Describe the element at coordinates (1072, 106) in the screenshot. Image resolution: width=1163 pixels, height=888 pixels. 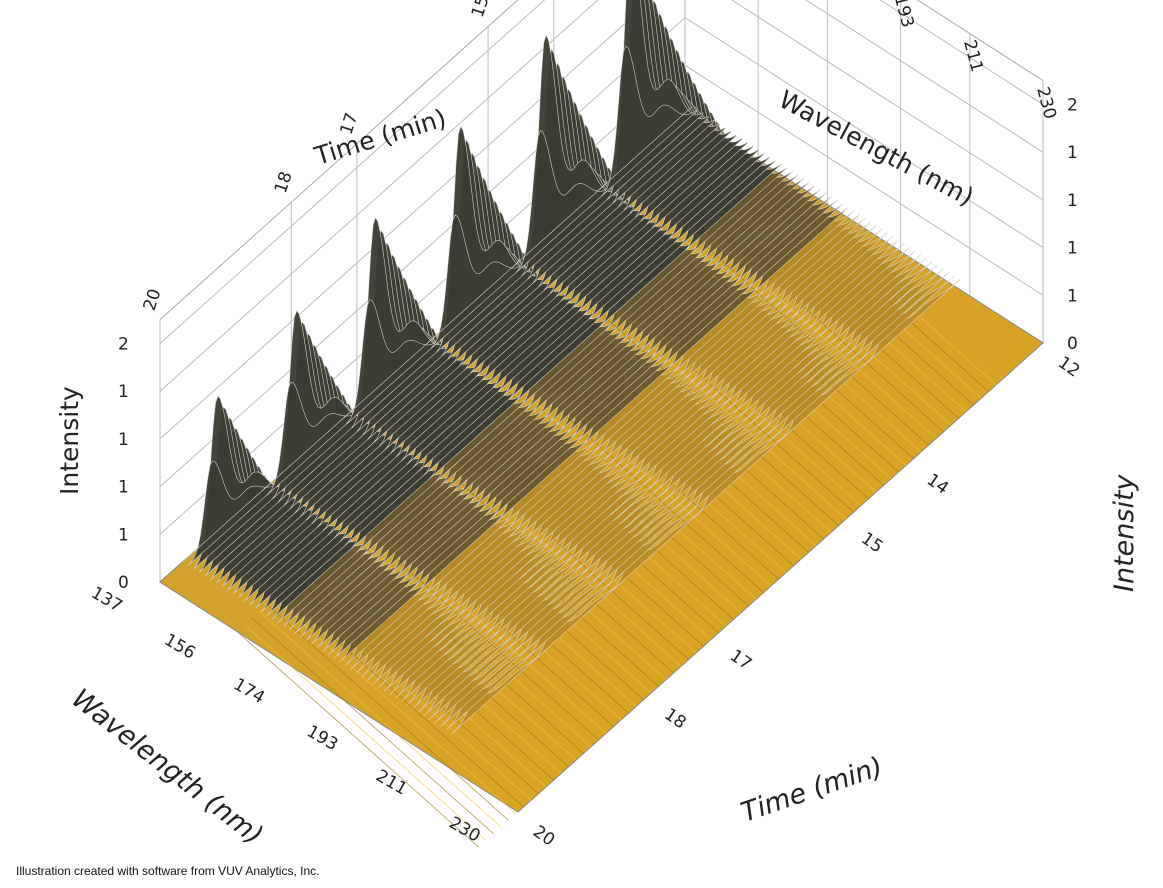
I see `intensity-tick-label-right: 2` at that location.